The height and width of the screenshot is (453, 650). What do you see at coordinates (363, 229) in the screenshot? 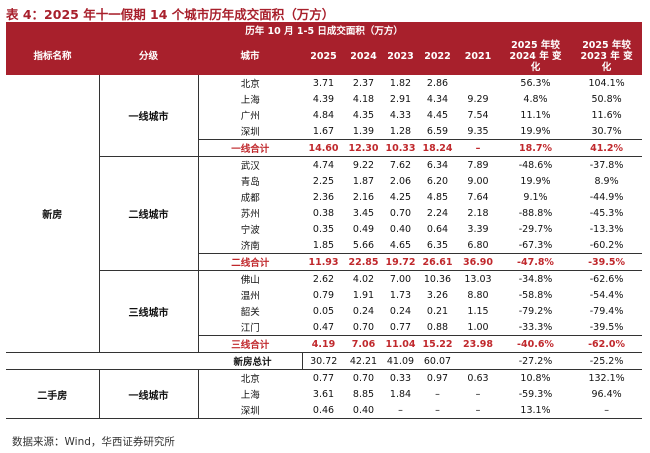
I see `value-cell: 0.49` at bounding box center [363, 229].